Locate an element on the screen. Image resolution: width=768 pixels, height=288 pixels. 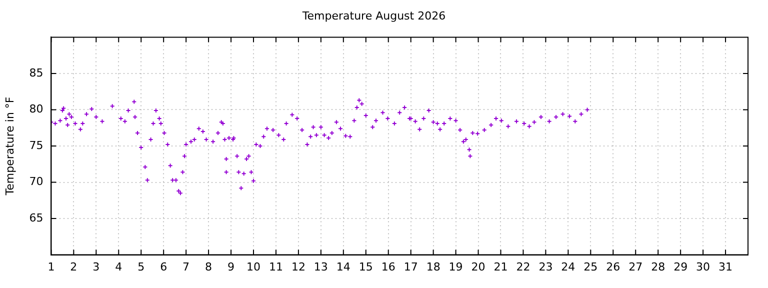
x-tick-label: 27 is located at coordinates (635, 267).